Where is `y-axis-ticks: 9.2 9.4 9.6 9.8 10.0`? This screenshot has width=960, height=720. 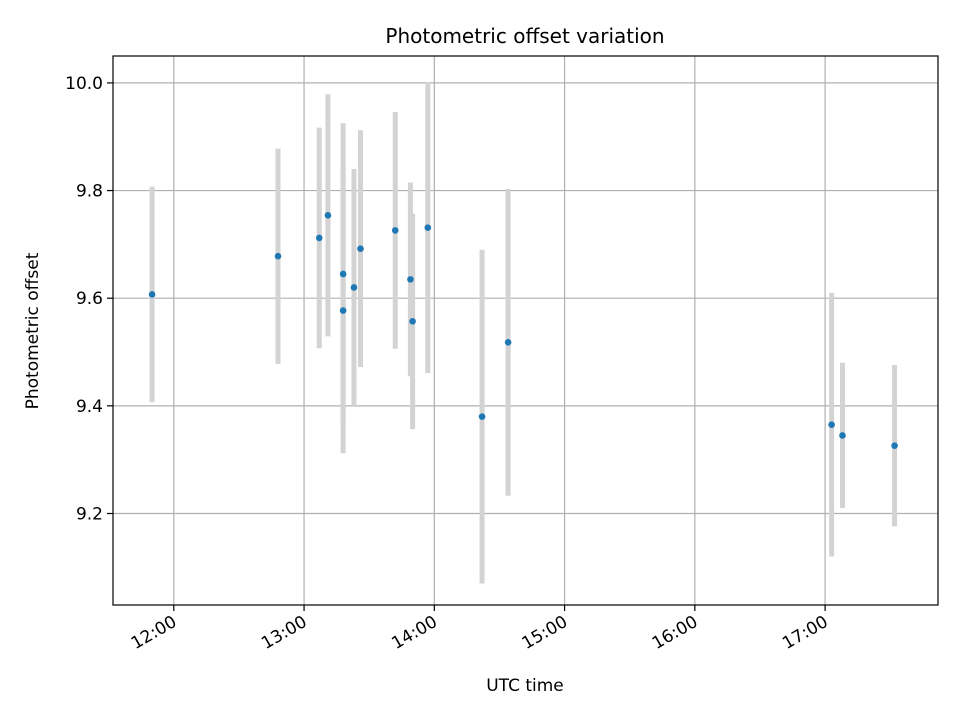 y-axis-ticks: 9.2 9.4 9.6 9.8 10.0 is located at coordinates (89, 299).